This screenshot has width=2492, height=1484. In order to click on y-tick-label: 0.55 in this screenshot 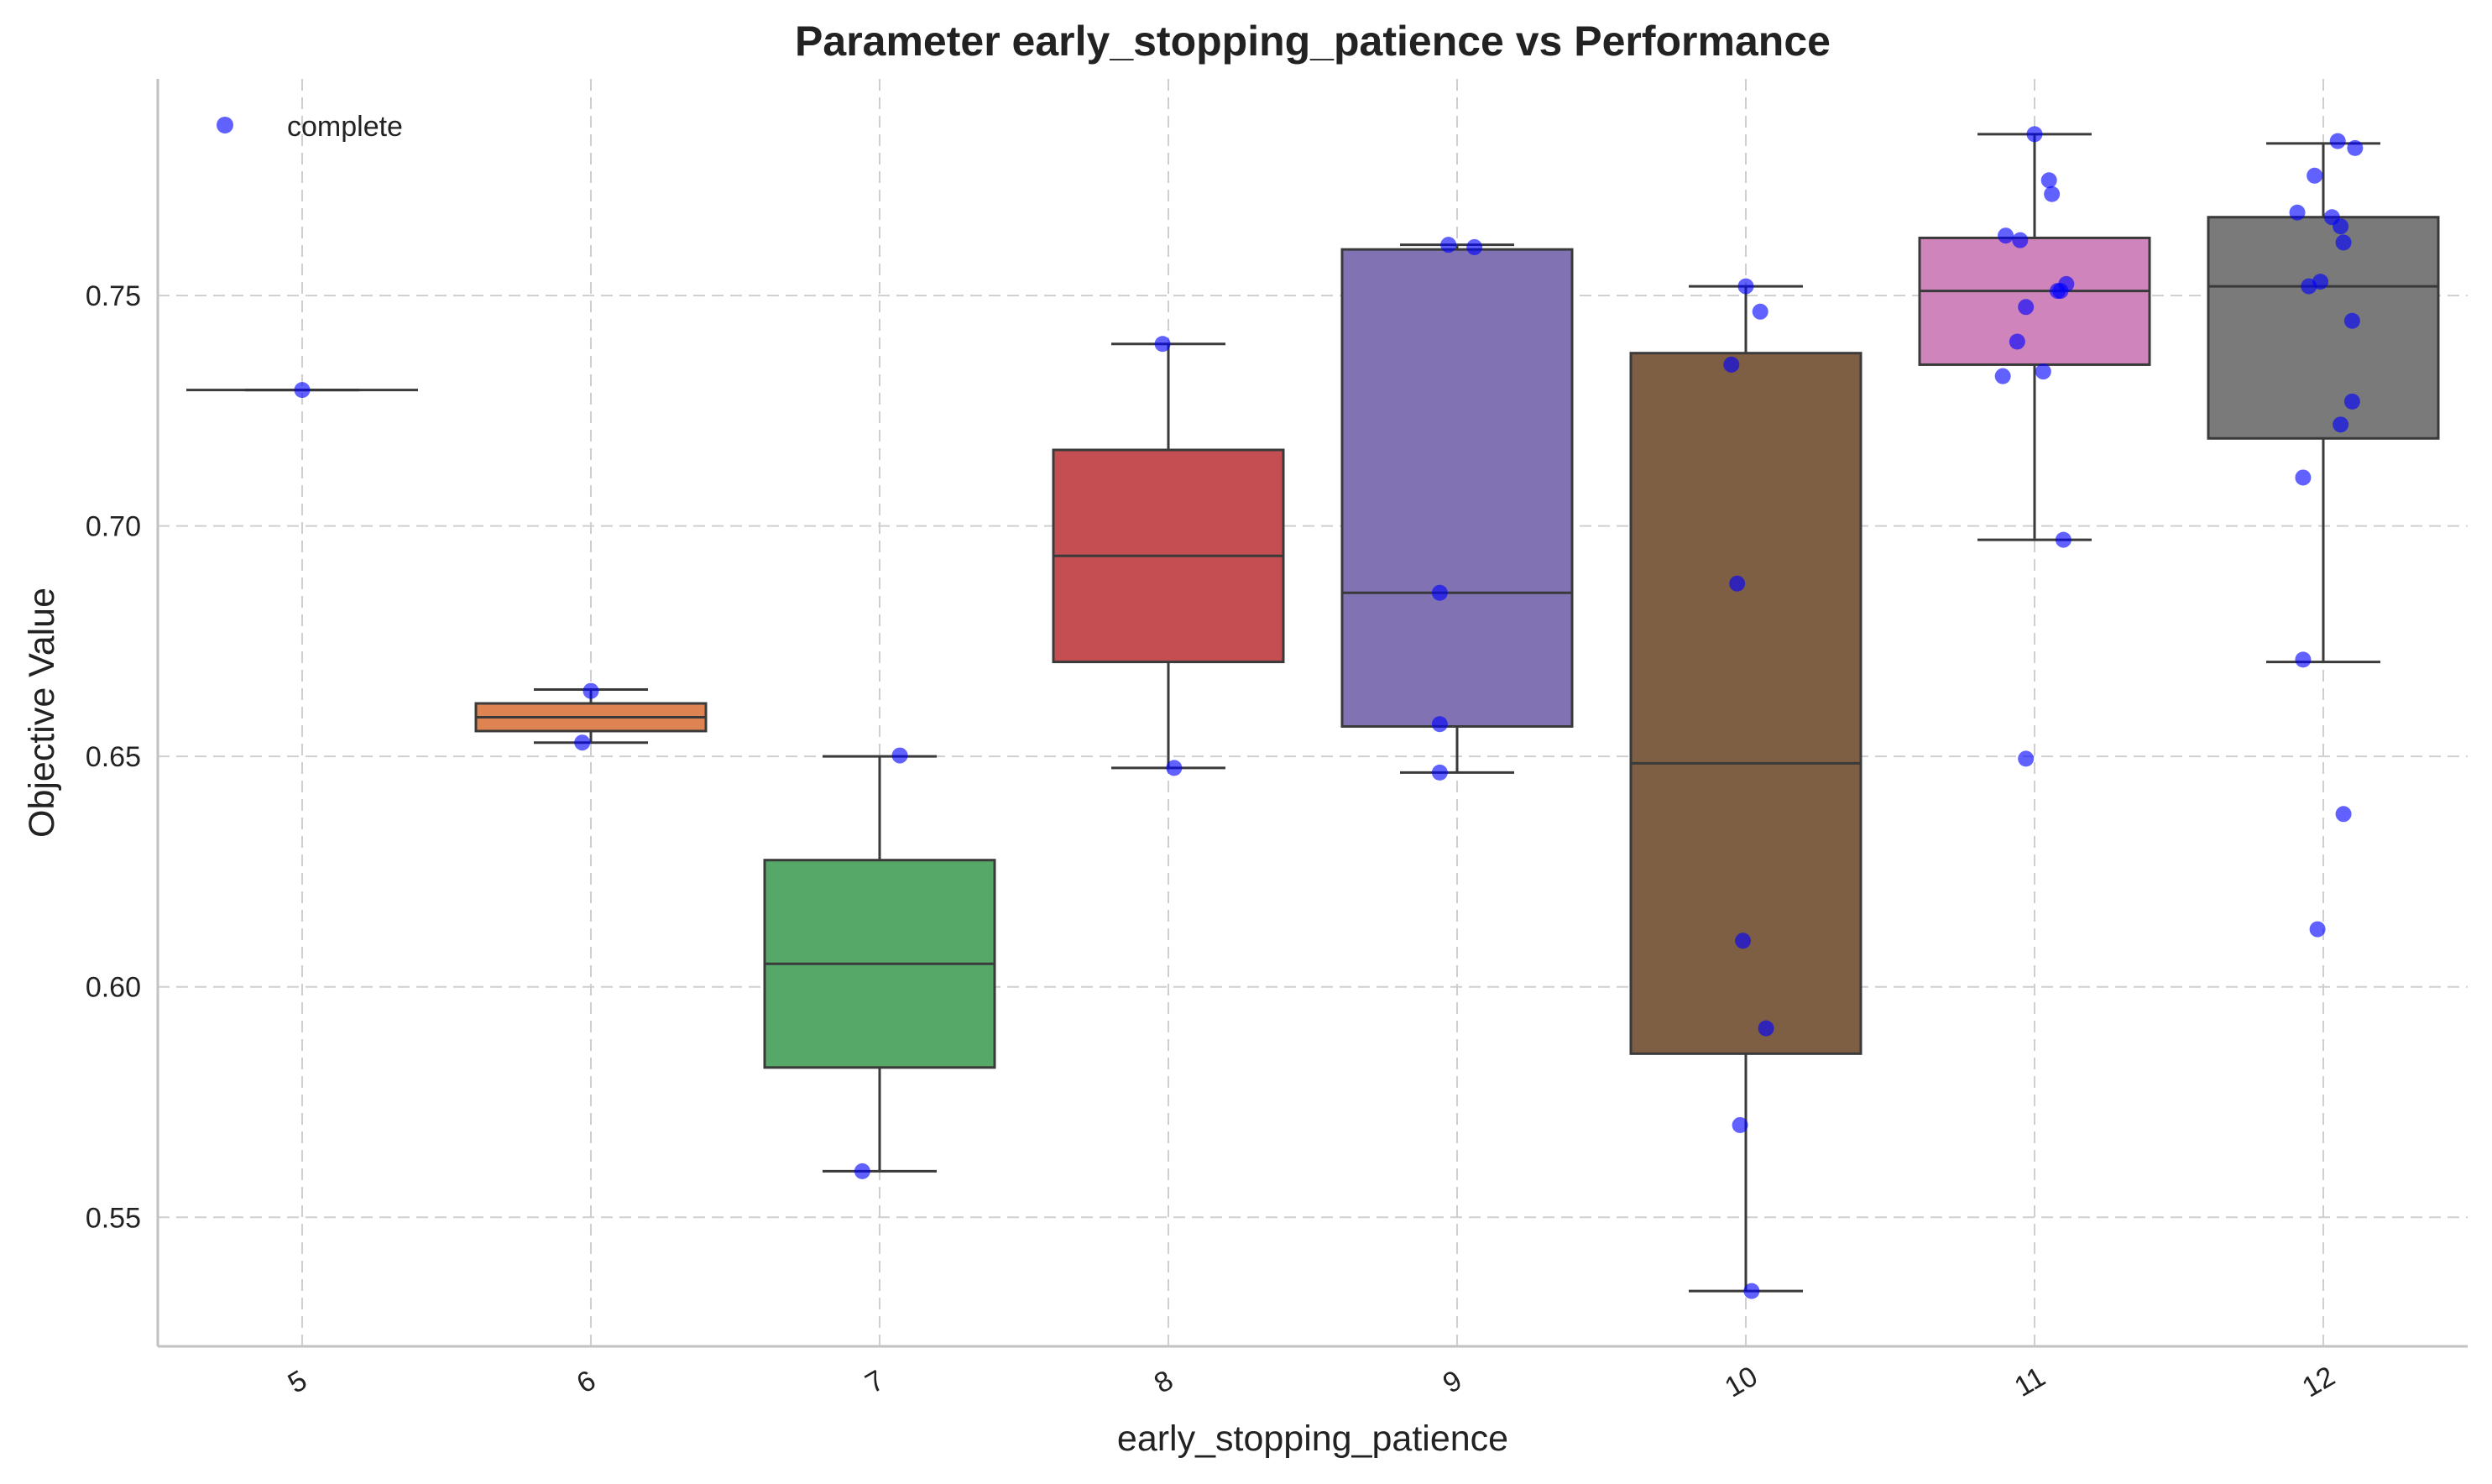, I will do `click(113, 1218)`.